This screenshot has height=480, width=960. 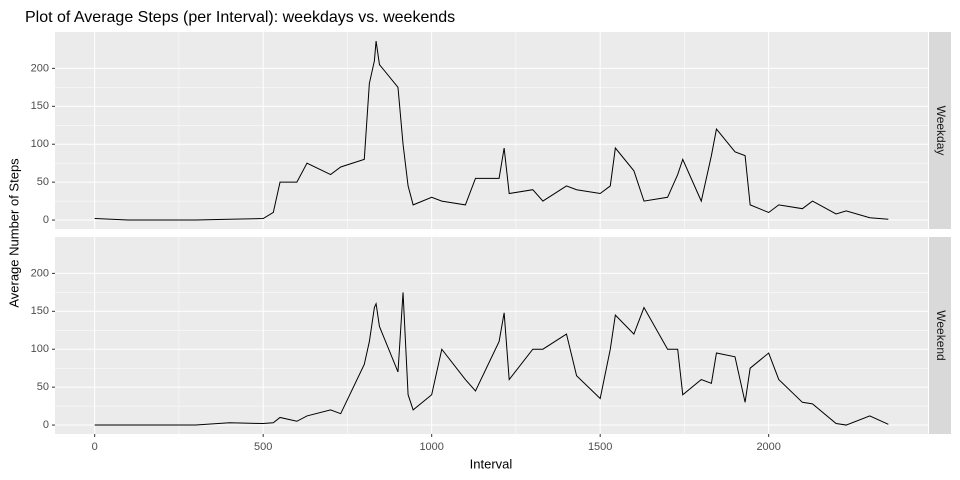 What do you see at coordinates (13, 233) in the screenshot?
I see `y-axis-label: Average Number of Steps` at bounding box center [13, 233].